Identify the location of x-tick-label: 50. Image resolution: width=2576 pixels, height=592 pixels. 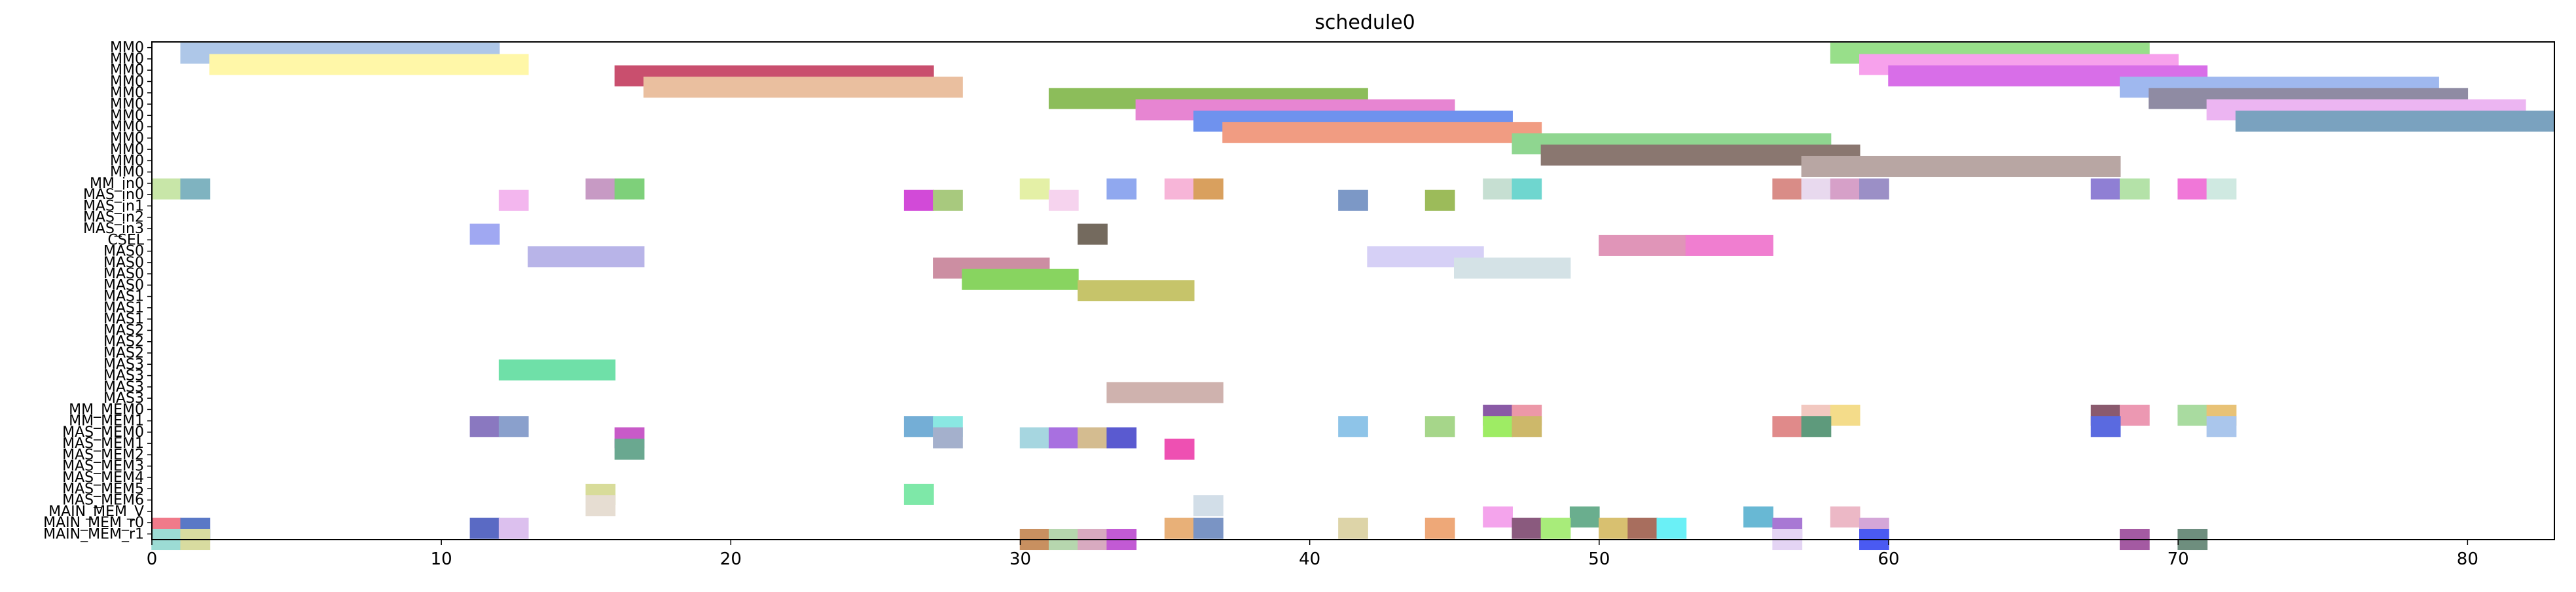
(1599, 559).